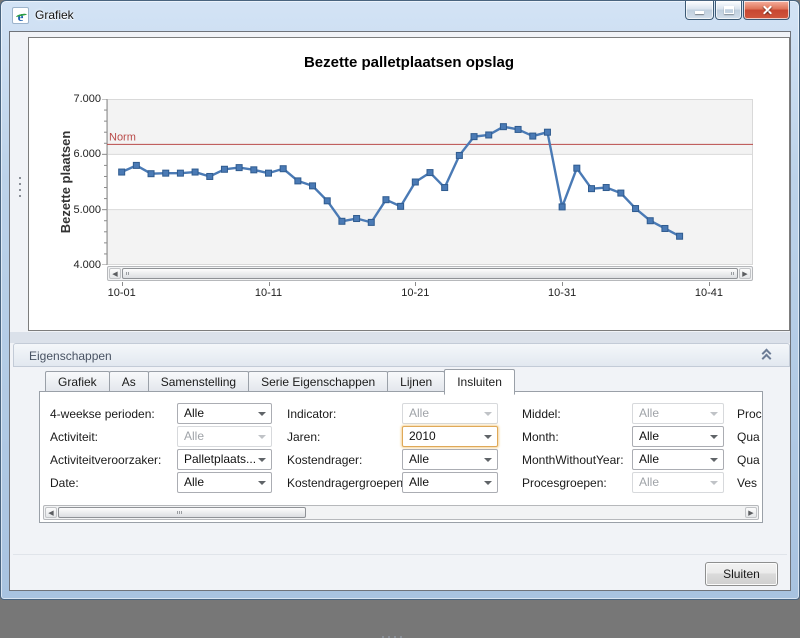 Image resolution: width=800 pixels, height=638 pixels. I want to click on eigenschappen-header: Eigenschappen, so click(401, 355).